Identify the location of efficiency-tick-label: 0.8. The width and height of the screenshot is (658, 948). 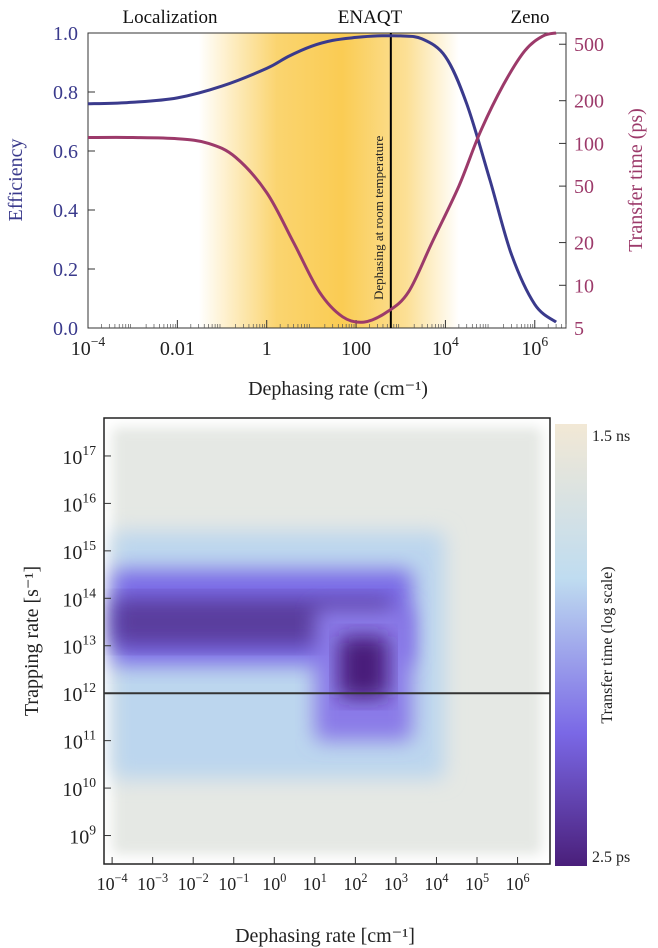
(65, 93).